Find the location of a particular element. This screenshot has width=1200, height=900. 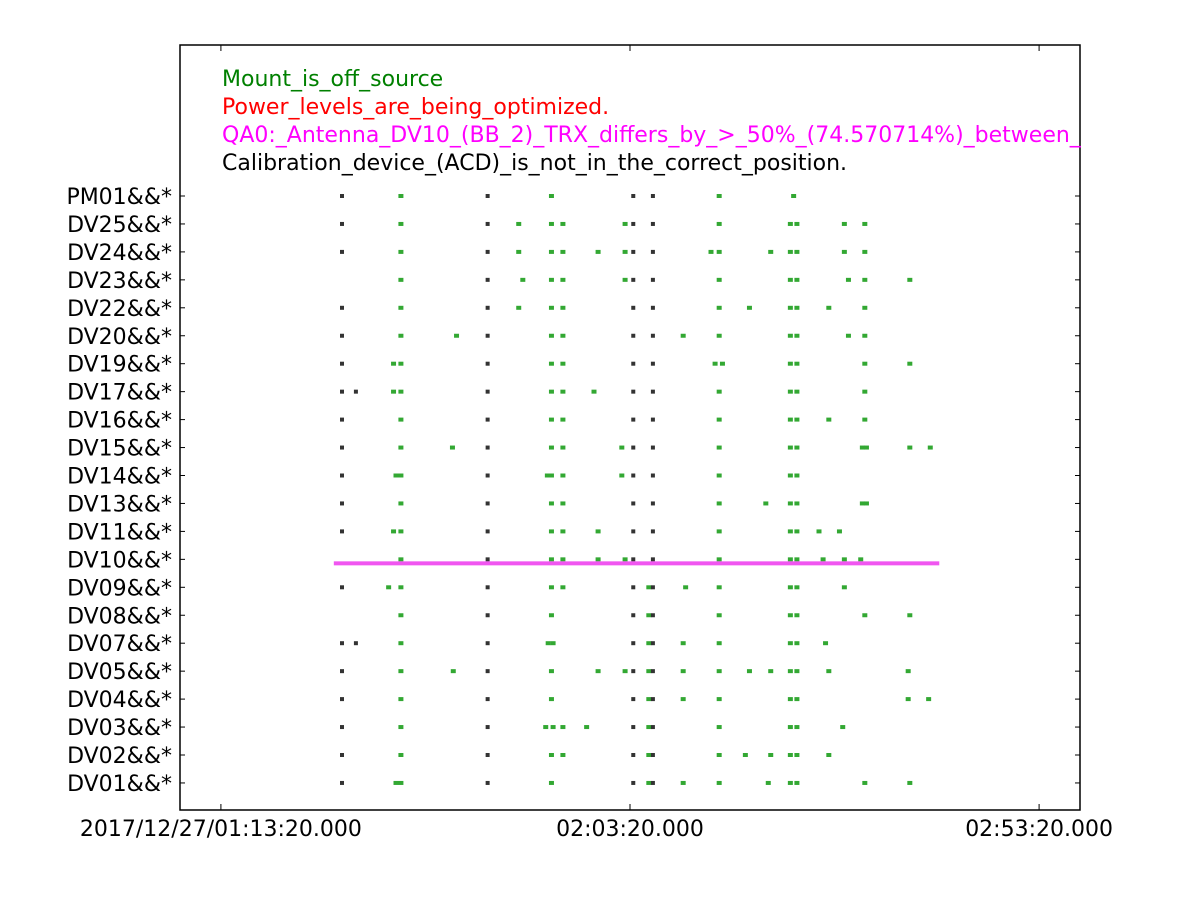

y-tick-label: DV11&&* is located at coordinates (119, 532).